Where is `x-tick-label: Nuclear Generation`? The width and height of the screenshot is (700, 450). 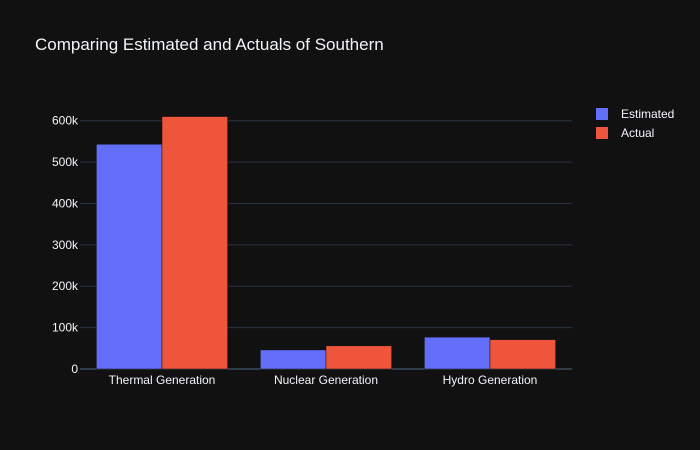 x-tick-label: Nuclear Generation is located at coordinates (326, 380).